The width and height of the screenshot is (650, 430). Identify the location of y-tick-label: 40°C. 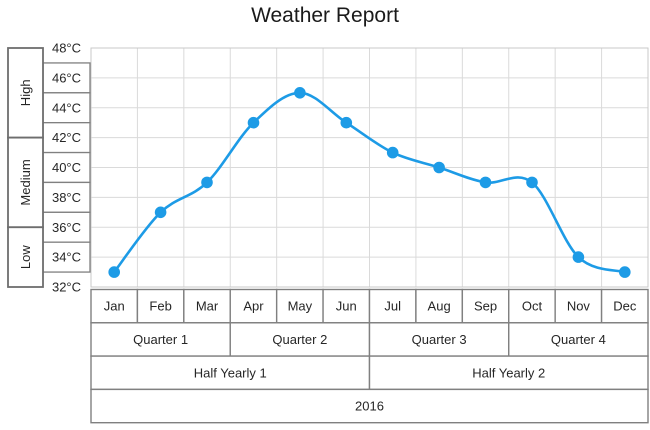
(66, 167).